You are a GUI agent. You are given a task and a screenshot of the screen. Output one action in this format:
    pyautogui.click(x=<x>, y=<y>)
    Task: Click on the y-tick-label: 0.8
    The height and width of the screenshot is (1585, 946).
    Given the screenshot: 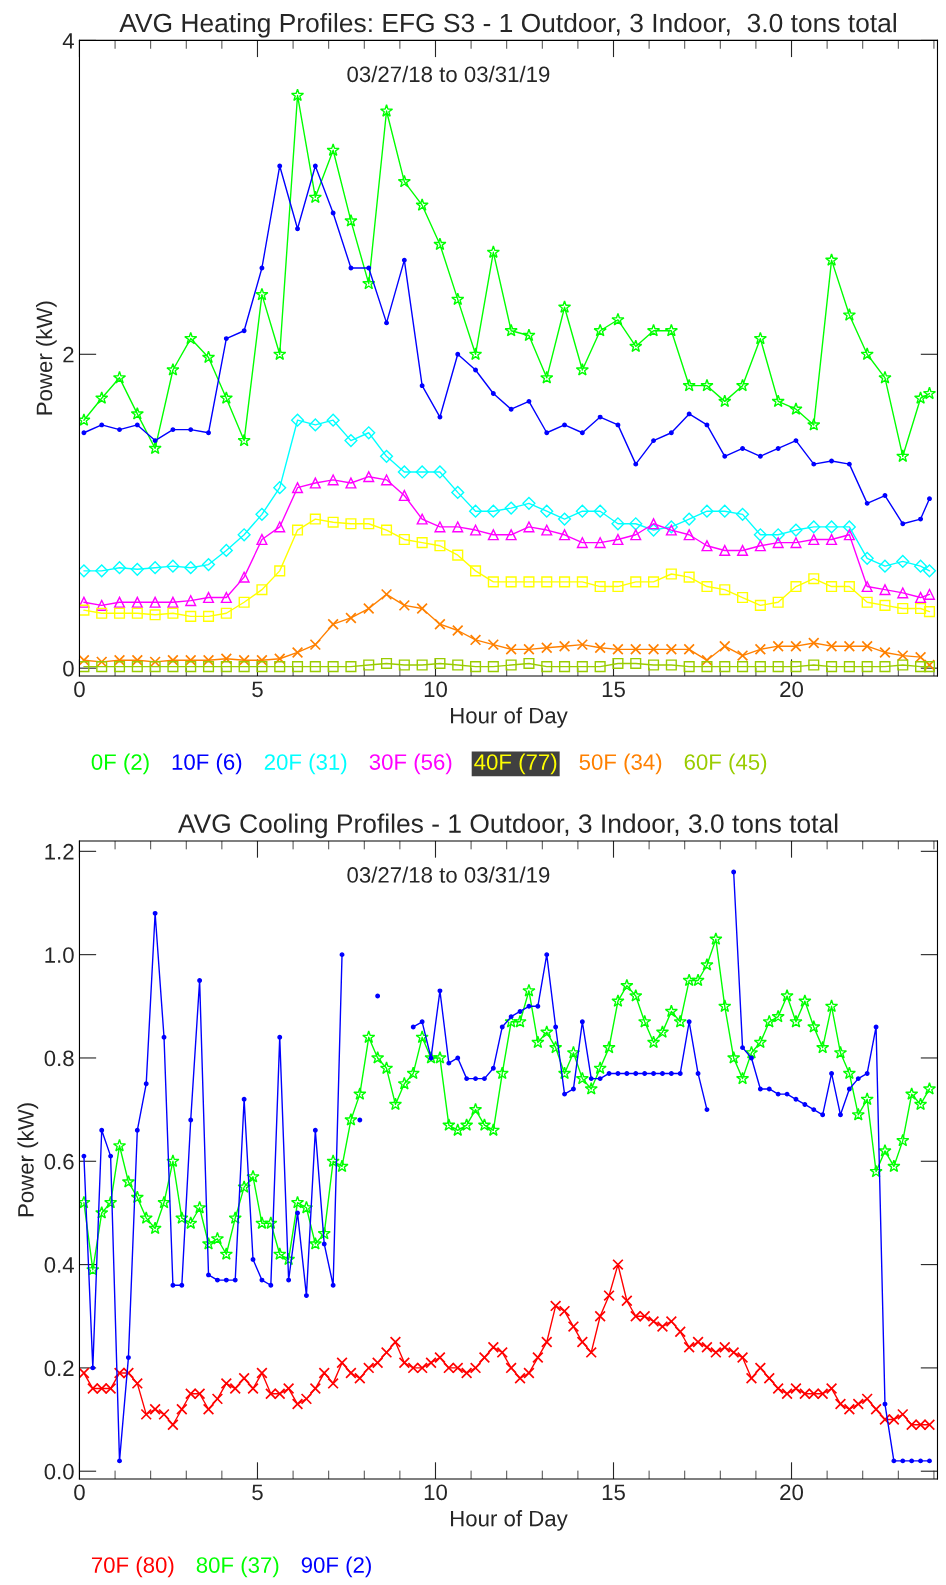 What is the action you would take?
    pyautogui.click(x=59, y=1058)
    